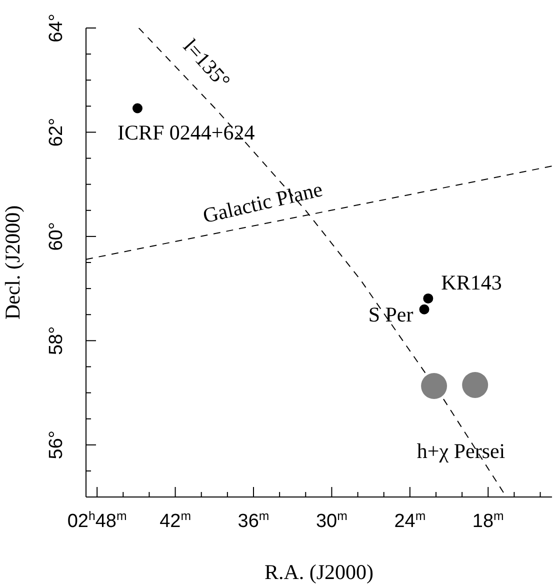 This screenshot has height=587, width=553. What do you see at coordinates (56, 236) in the screenshot?
I see `y-tick-label: 60°` at bounding box center [56, 236].